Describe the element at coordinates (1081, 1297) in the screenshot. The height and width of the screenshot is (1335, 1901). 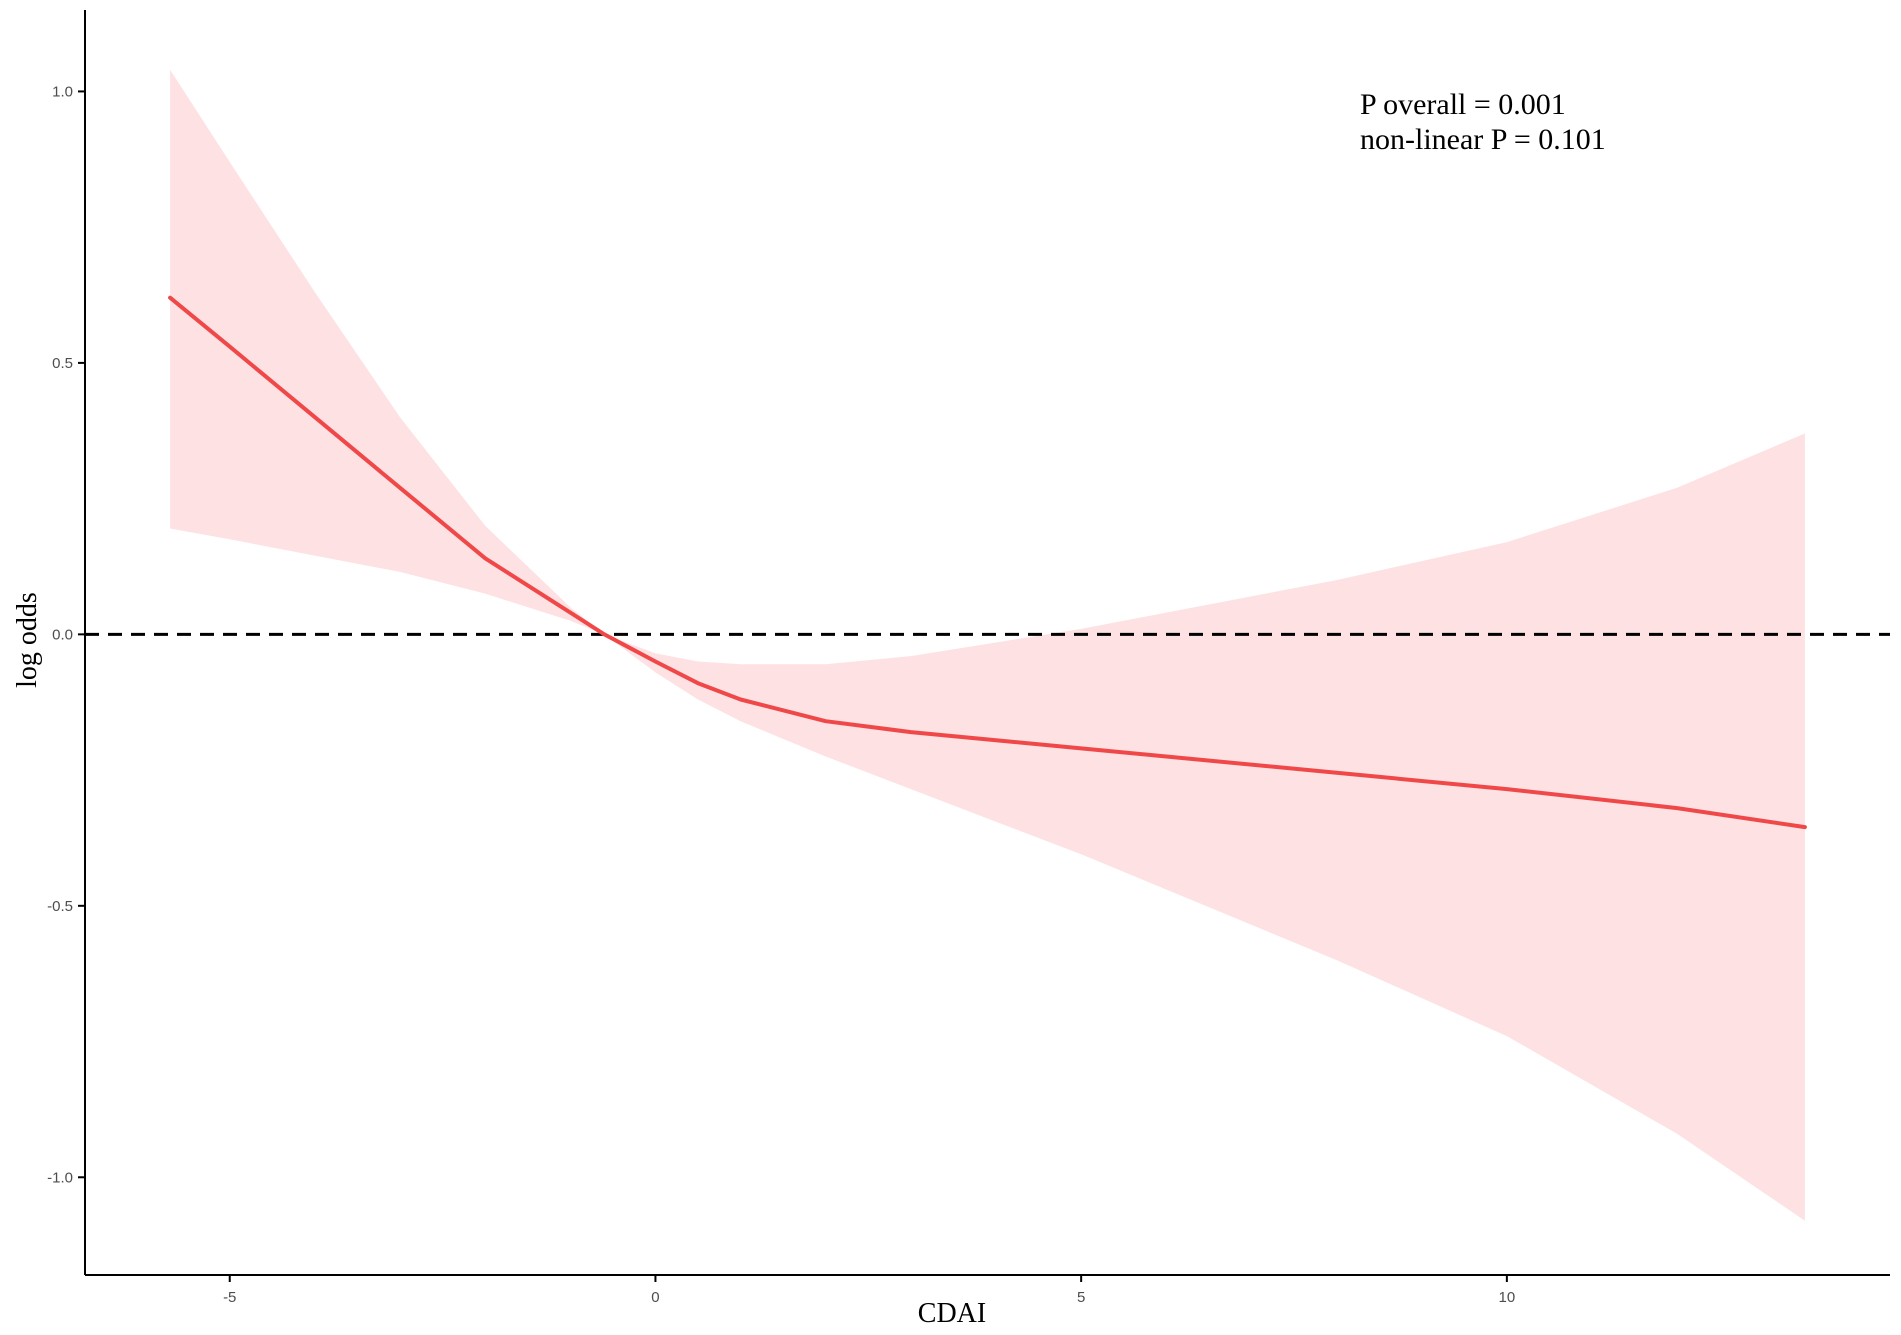
I see `x-tick-label: 5` at that location.